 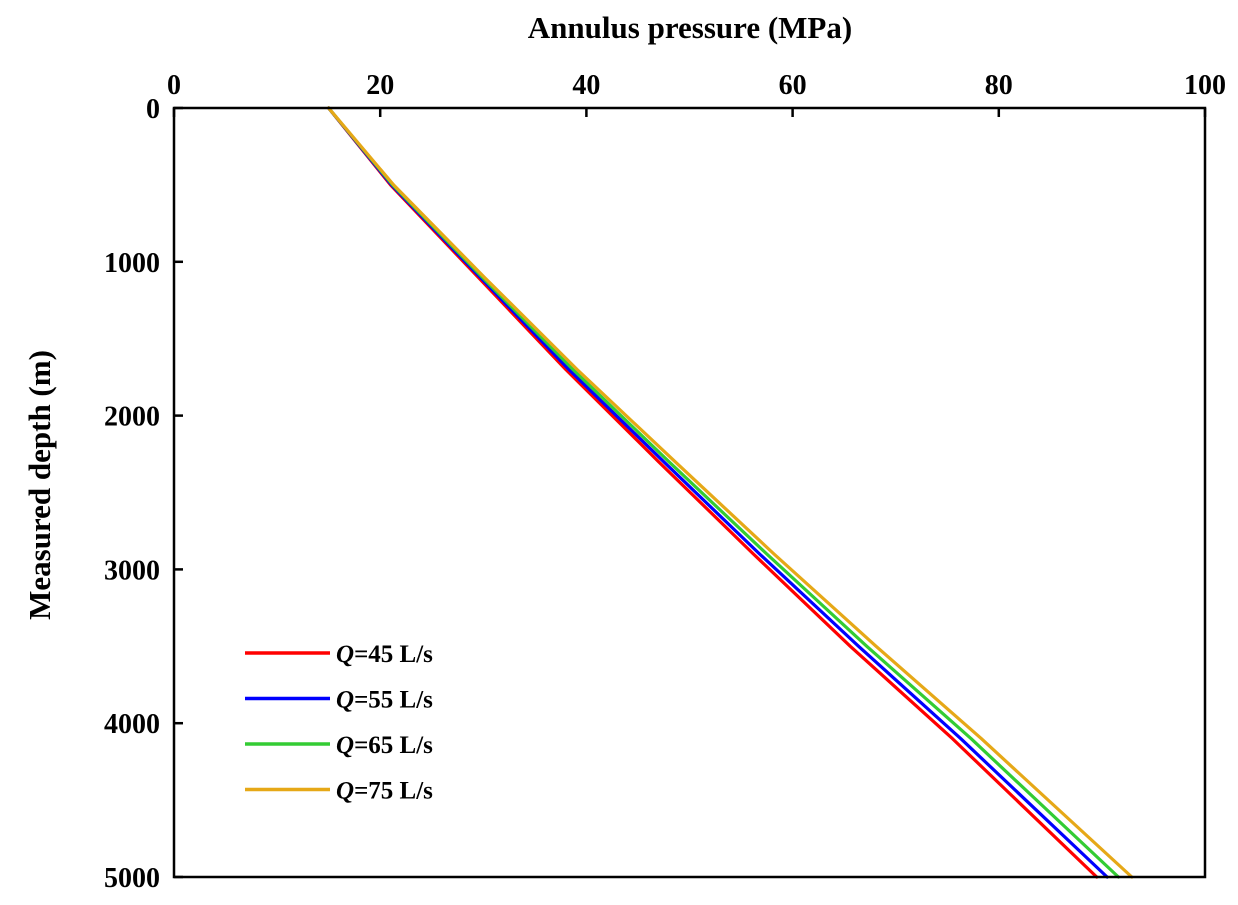 What do you see at coordinates (999, 85) in the screenshot?
I see `x-tick-label: 80` at bounding box center [999, 85].